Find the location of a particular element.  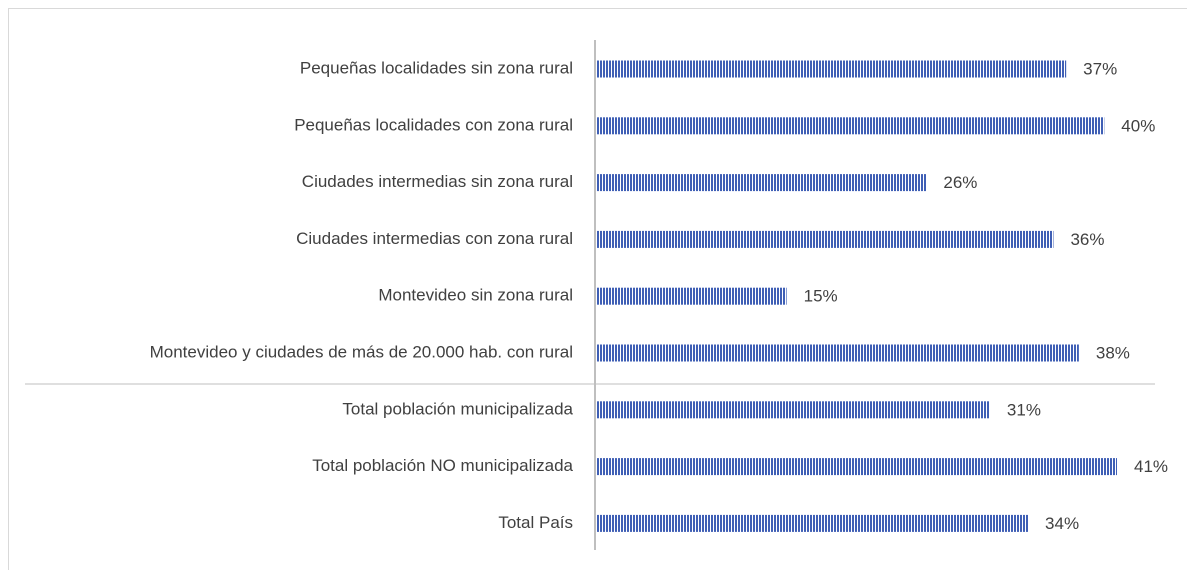

category-label: Montevideo sin zona rural is located at coordinates (475, 295).